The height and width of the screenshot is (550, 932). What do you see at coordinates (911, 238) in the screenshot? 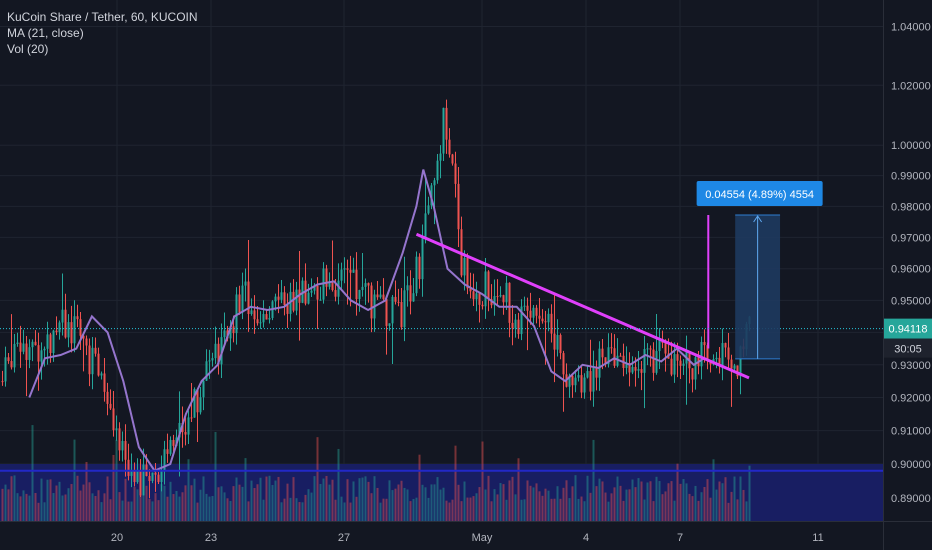
I see `y-tick-label: 0.97000` at bounding box center [911, 238].